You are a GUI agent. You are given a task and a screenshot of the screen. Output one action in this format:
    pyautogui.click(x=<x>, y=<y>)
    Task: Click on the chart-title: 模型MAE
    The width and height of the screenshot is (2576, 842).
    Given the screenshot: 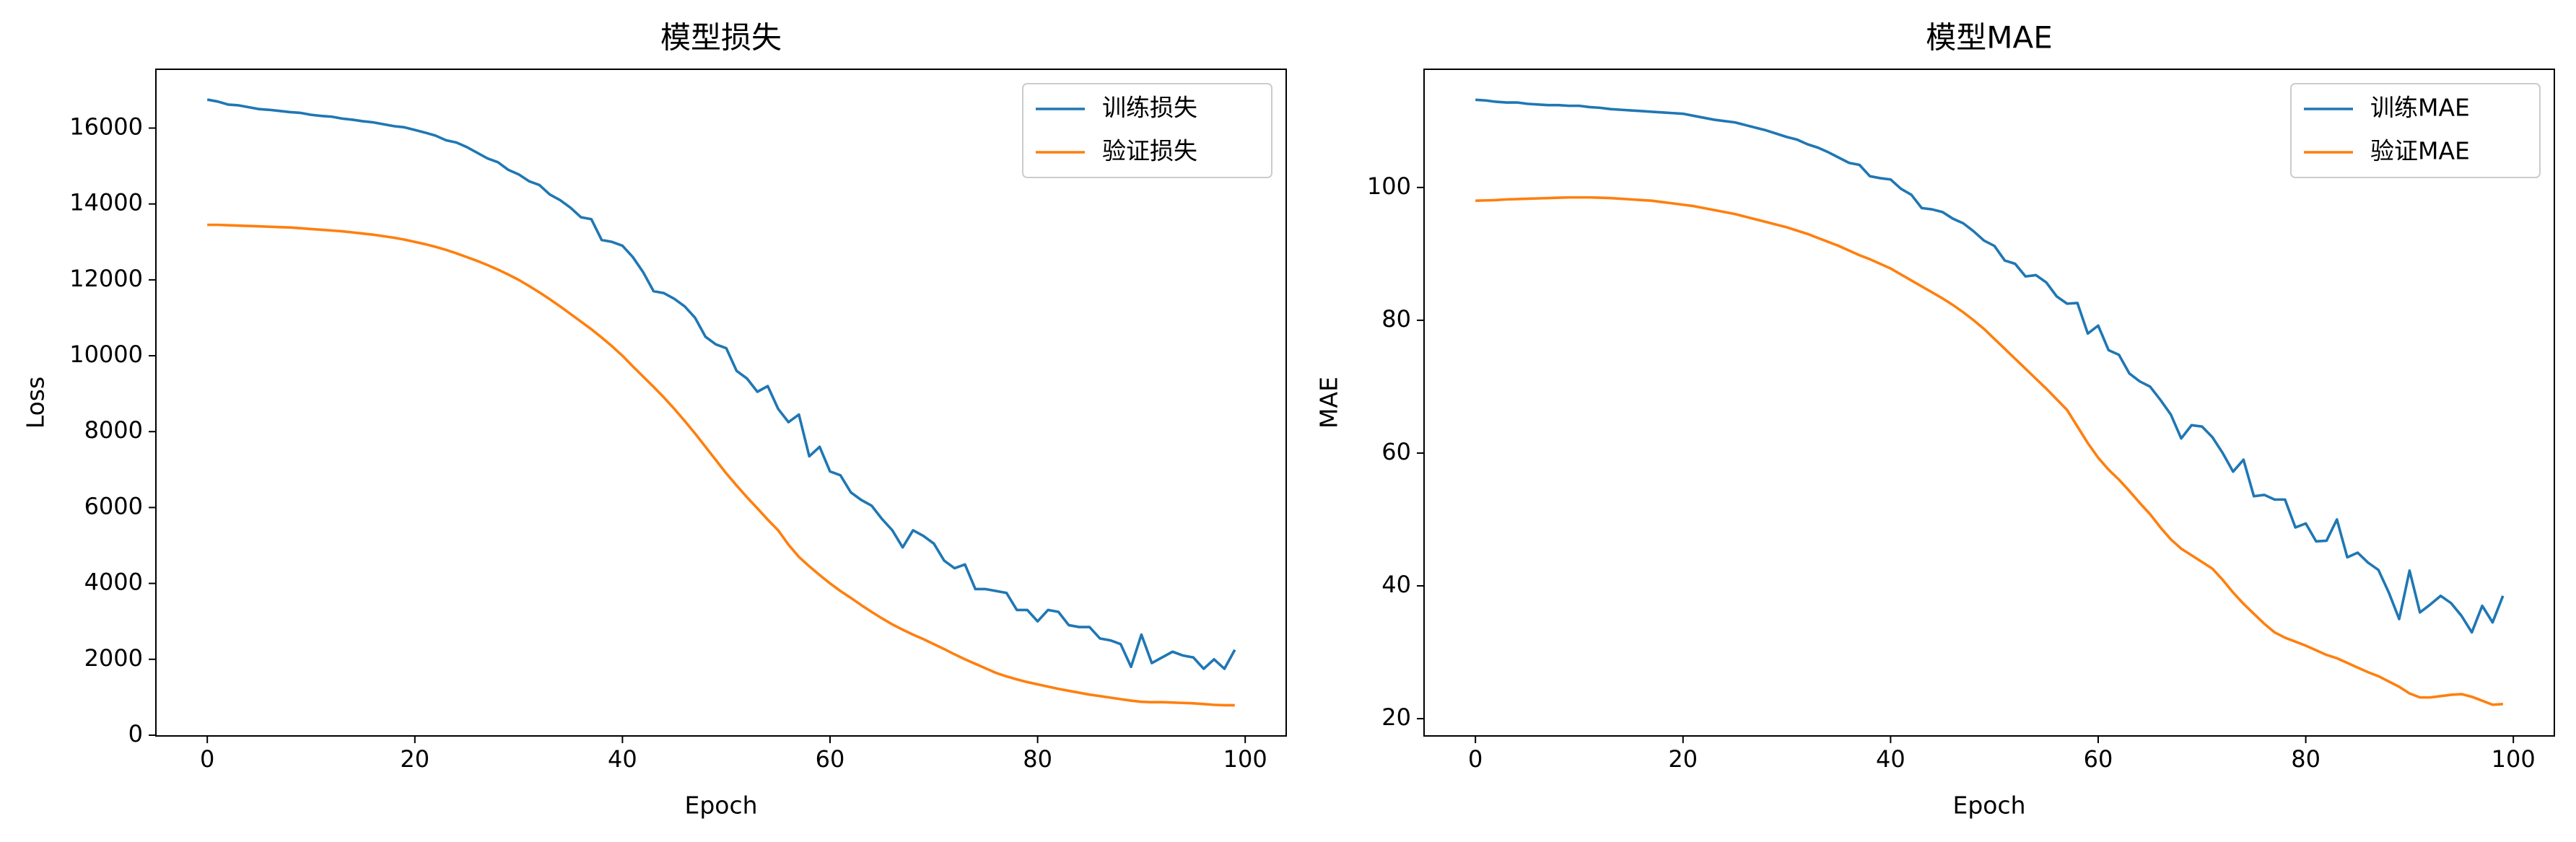 What is the action you would take?
    pyautogui.click(x=1989, y=38)
    